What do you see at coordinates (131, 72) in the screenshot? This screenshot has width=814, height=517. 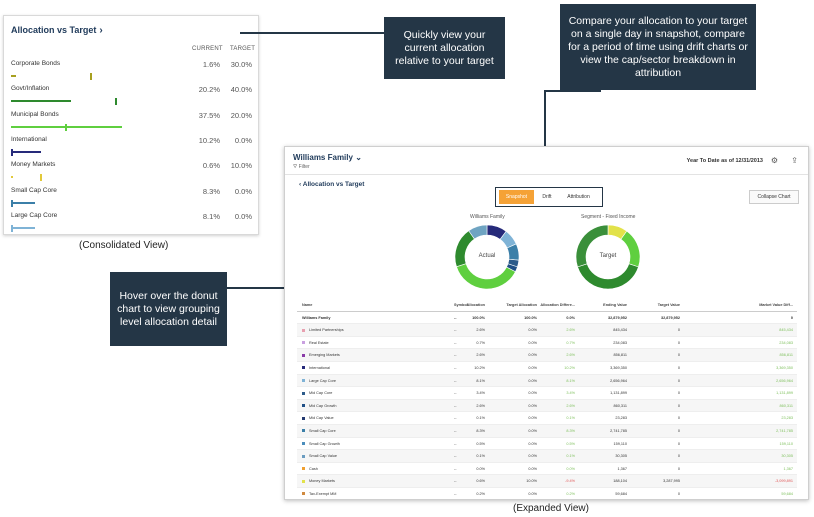 I see `allocation-row: Corporate Bonds 1.6% 30.0%` at bounding box center [131, 72].